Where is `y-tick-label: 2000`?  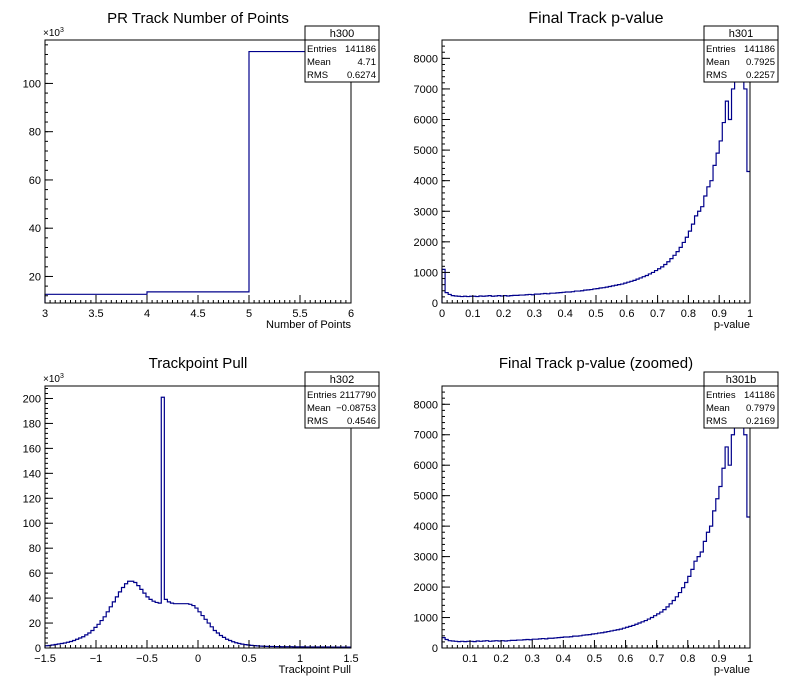 y-tick-label: 2000 is located at coordinates (426, 243).